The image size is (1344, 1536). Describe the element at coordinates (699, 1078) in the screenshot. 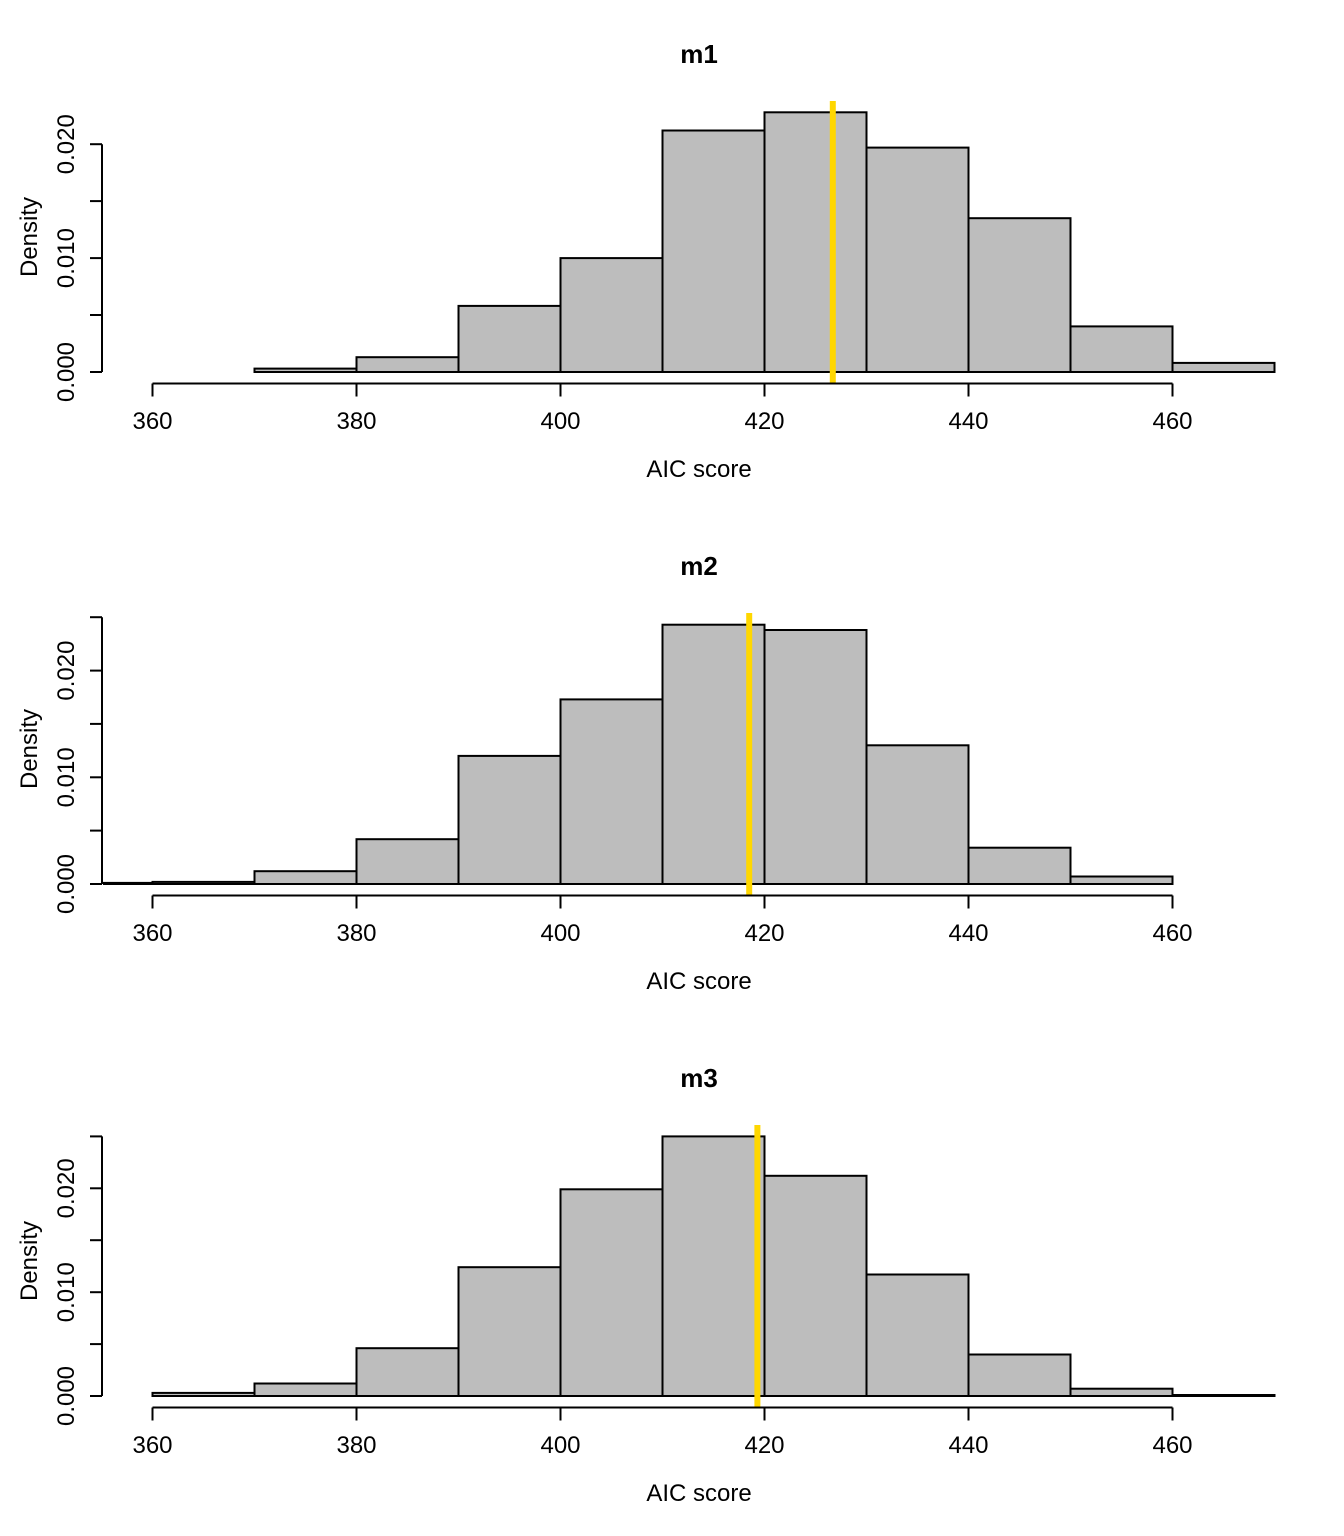

I see `chart-title: m3` at that location.